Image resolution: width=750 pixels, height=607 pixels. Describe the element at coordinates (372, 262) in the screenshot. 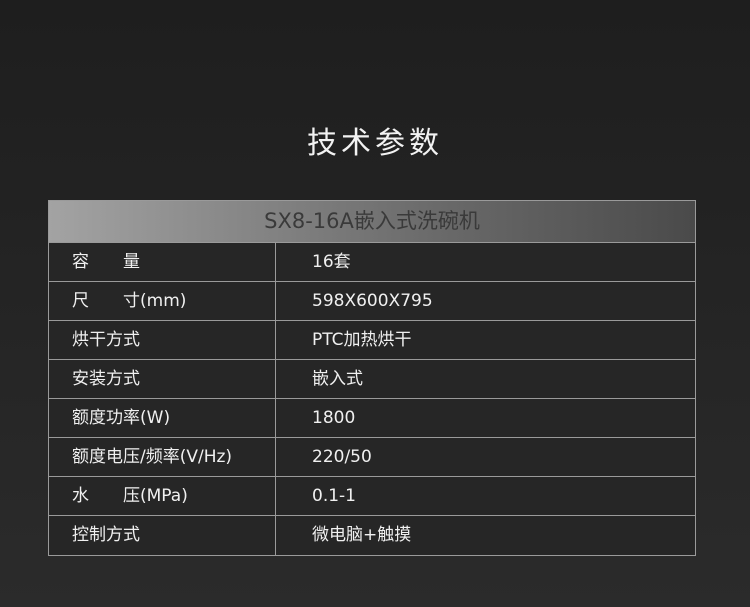

I see `table-row: 容 量 16套` at that location.